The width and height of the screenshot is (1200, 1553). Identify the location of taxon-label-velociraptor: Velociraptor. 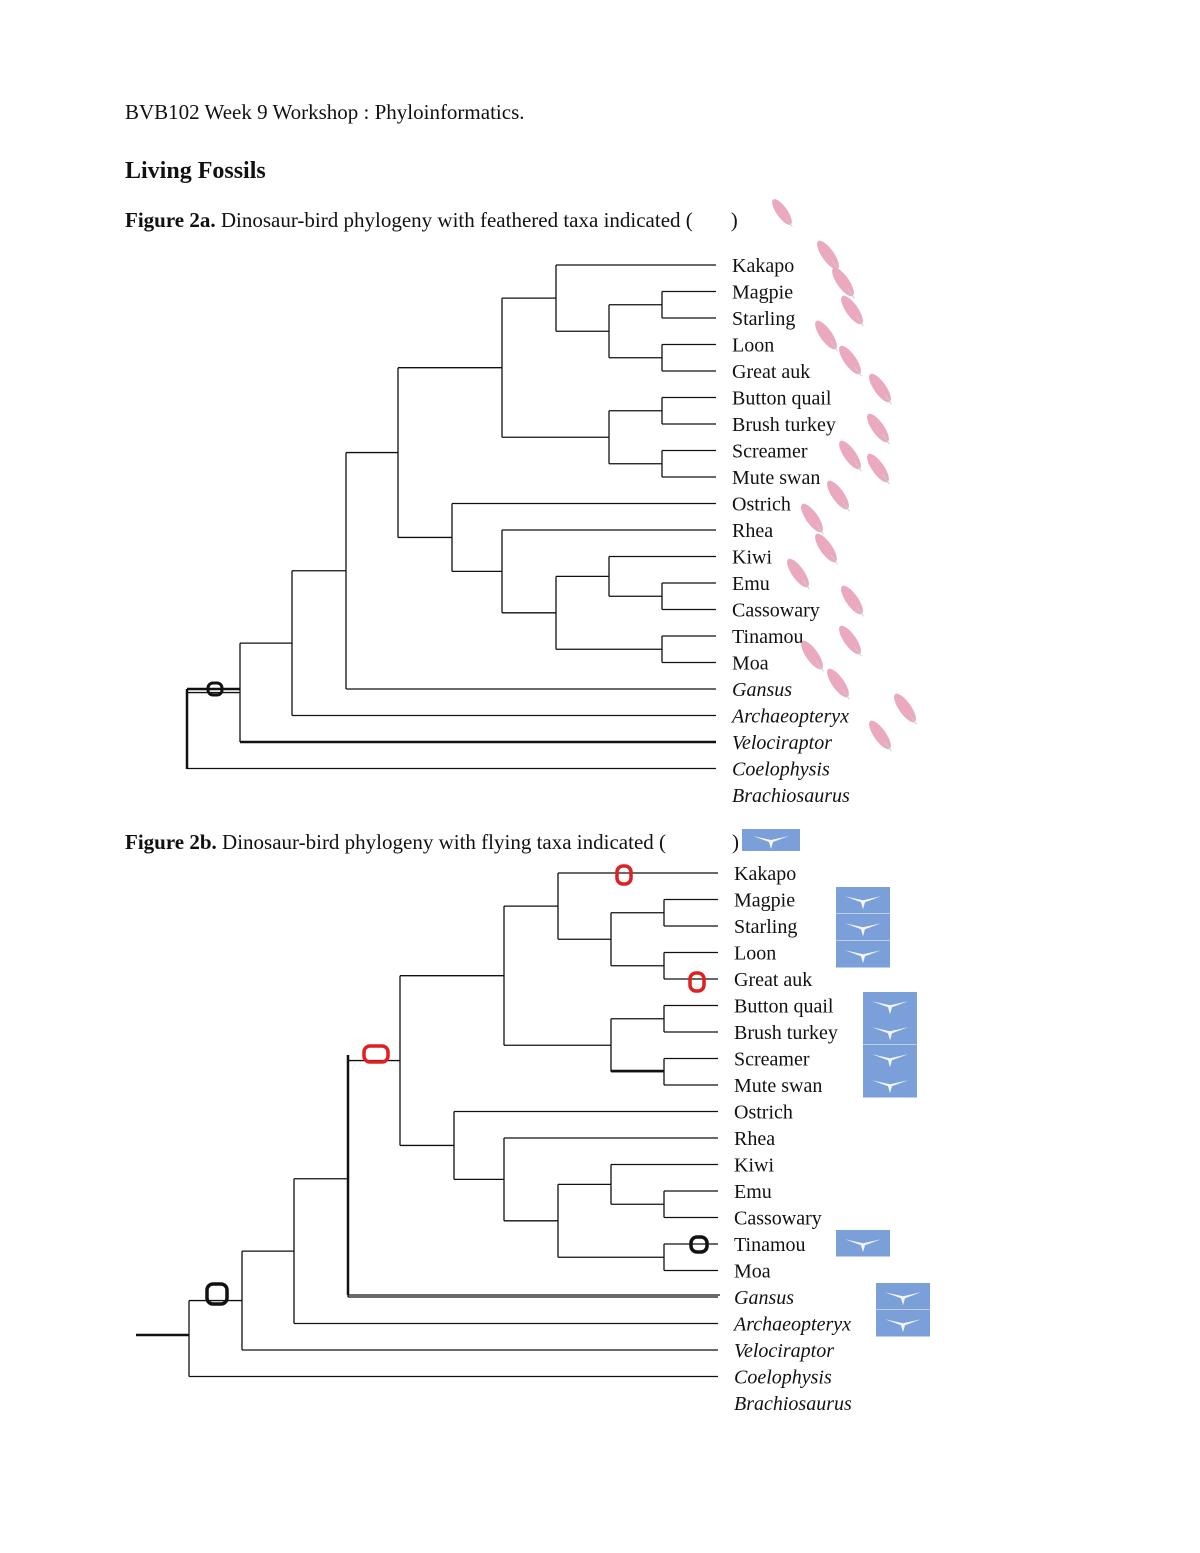
(784, 1351).